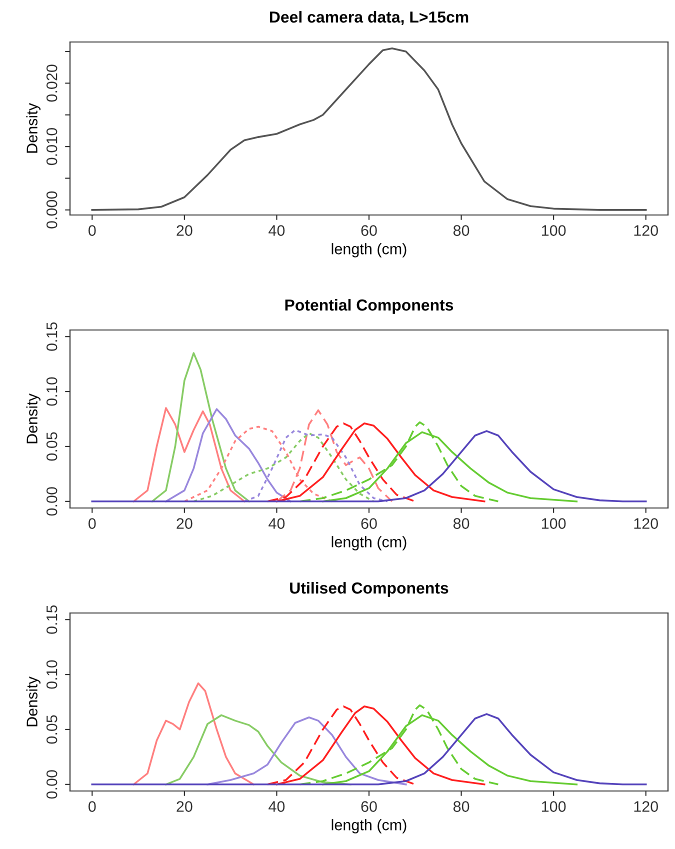 Image resolution: width=675 pixels, height=849 pixels. Describe the element at coordinates (369, 18) in the screenshot. I see `chart-title: Deel camera data, L>15cm` at that location.